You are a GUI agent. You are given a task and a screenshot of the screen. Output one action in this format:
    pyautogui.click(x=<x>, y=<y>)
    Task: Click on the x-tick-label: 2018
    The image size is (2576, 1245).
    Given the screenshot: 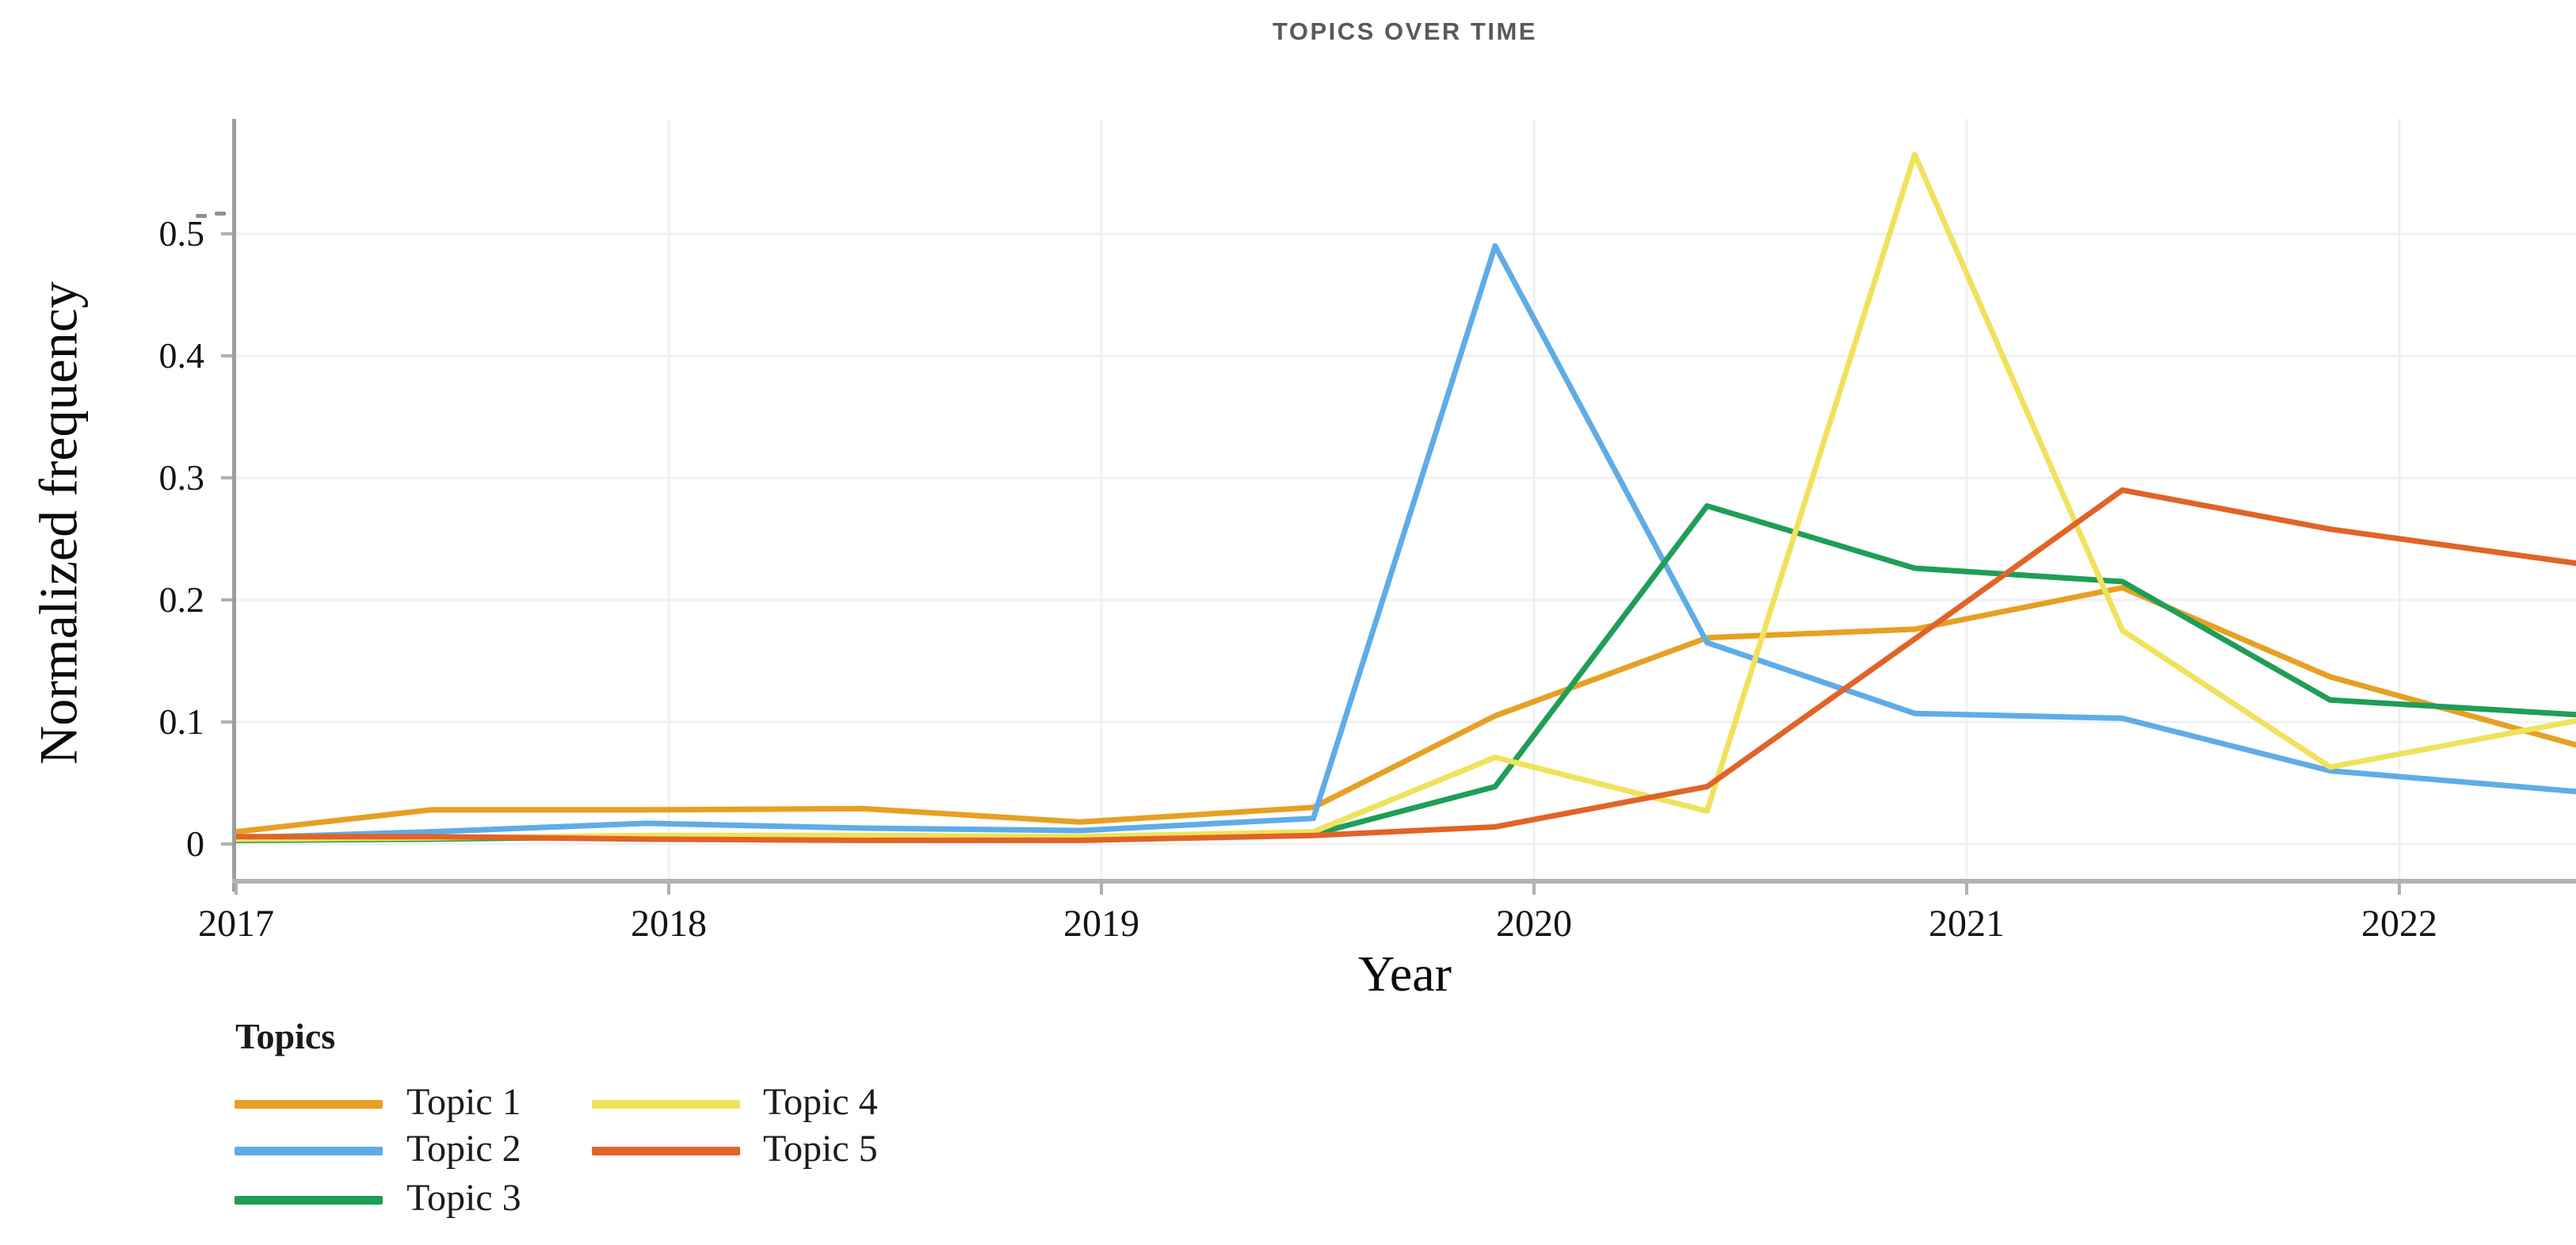 What is the action you would take?
    pyautogui.click(x=669, y=924)
    